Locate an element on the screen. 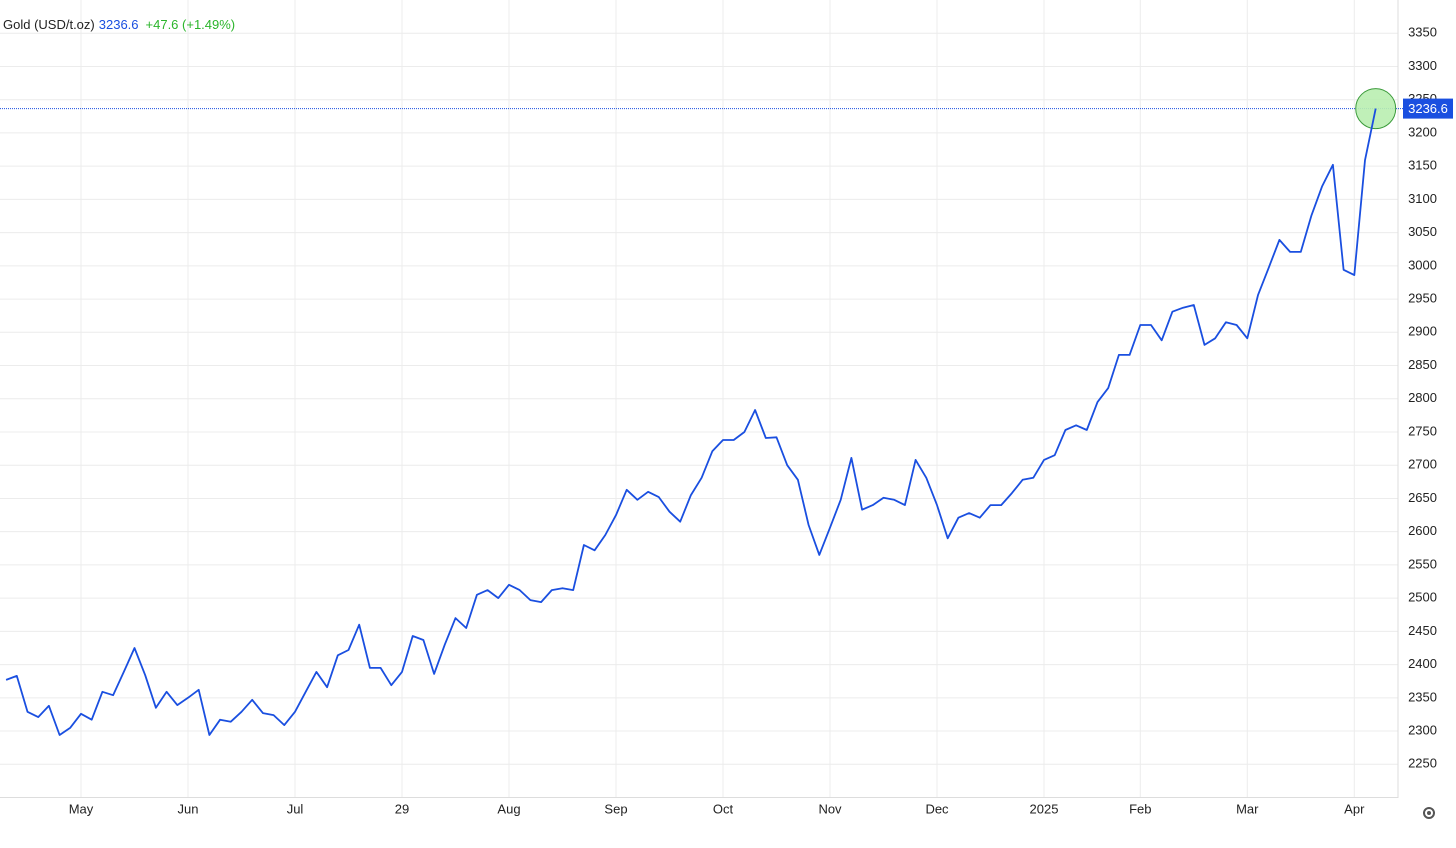 The image size is (1456, 848). y-tick-label: 2500 is located at coordinates (1422, 597).